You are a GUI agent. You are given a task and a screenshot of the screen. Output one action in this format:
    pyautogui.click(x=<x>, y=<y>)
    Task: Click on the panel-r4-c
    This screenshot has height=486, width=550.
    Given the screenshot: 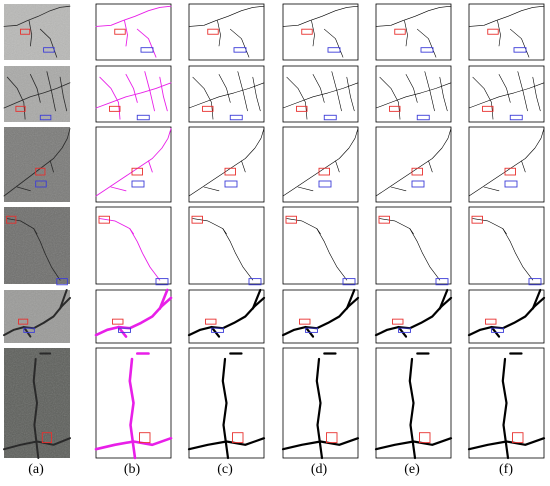 What is the action you would take?
    pyautogui.click(x=226, y=246)
    